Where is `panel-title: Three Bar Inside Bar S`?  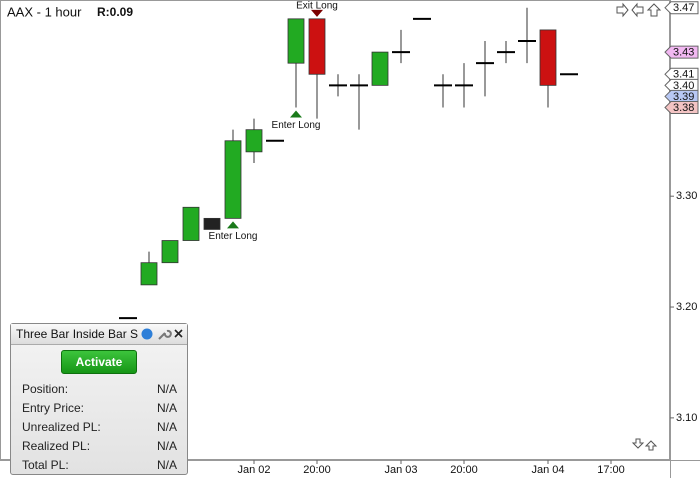 panel-title: Three Bar Inside Bar S is located at coordinates (77, 334).